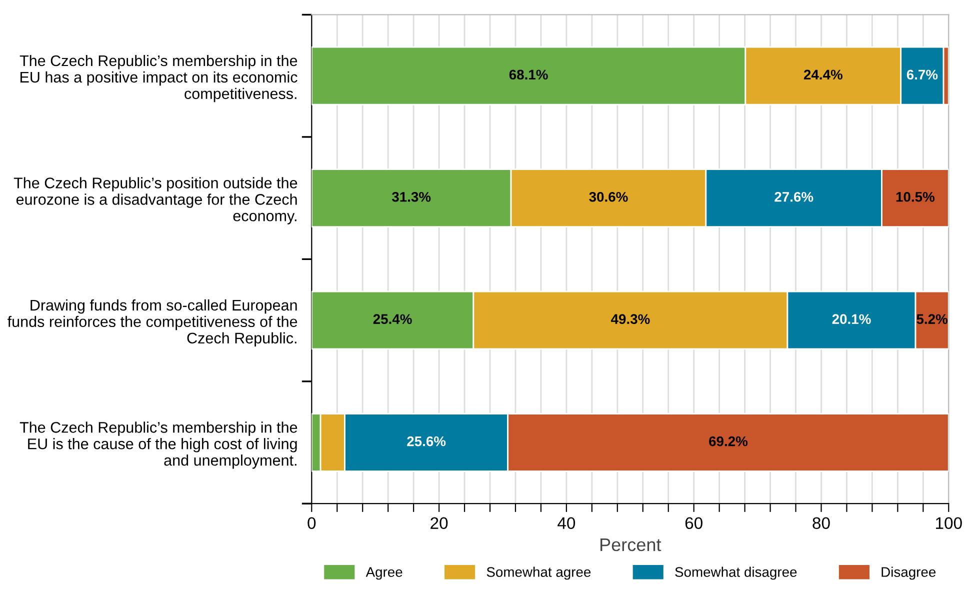 Image resolution: width=980 pixels, height=589 pixels. Describe the element at coordinates (794, 197) in the screenshot. I see `data-label: 27.6%` at that location.